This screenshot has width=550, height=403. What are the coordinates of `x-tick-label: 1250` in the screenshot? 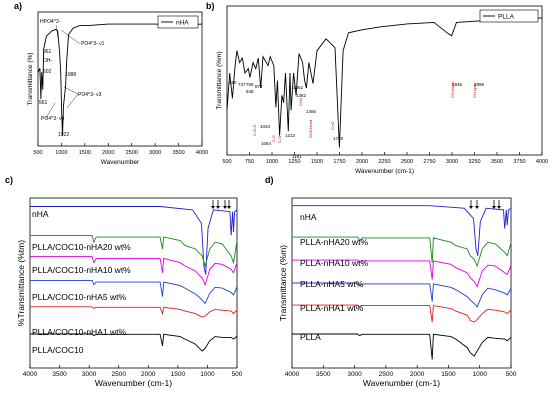 It's located at (294, 162).